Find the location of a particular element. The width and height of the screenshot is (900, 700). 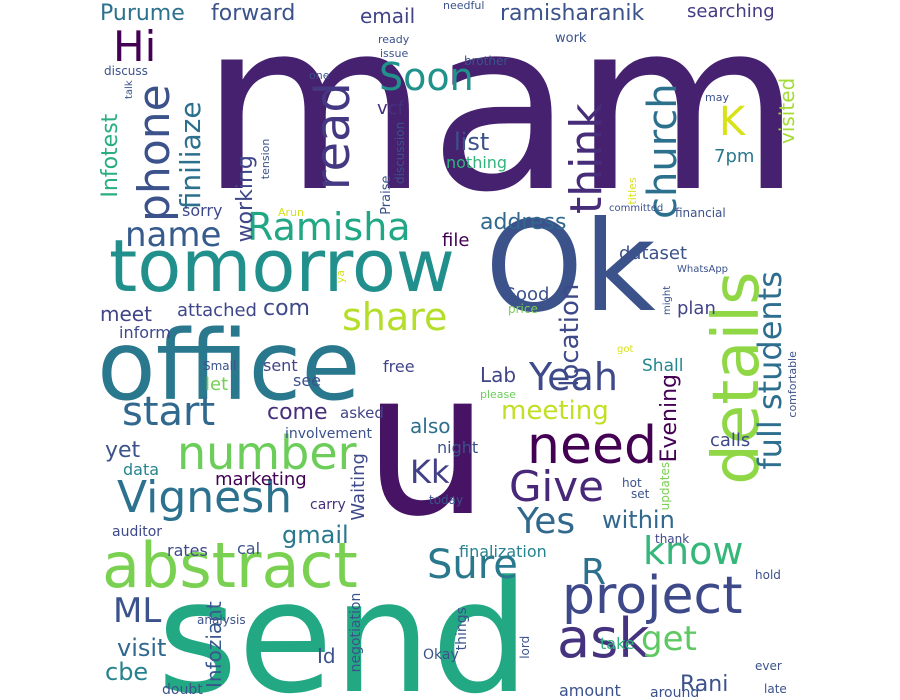

word-may: may is located at coordinates (717, 97).